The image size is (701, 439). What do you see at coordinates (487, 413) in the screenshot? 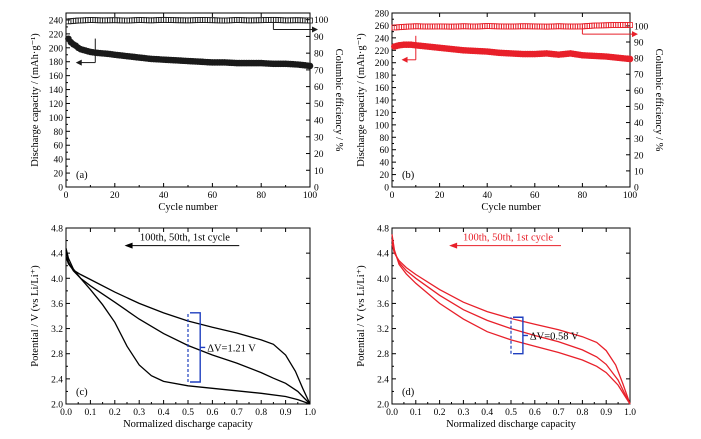
I see `x-tick-label: 0.4` at bounding box center [487, 413].